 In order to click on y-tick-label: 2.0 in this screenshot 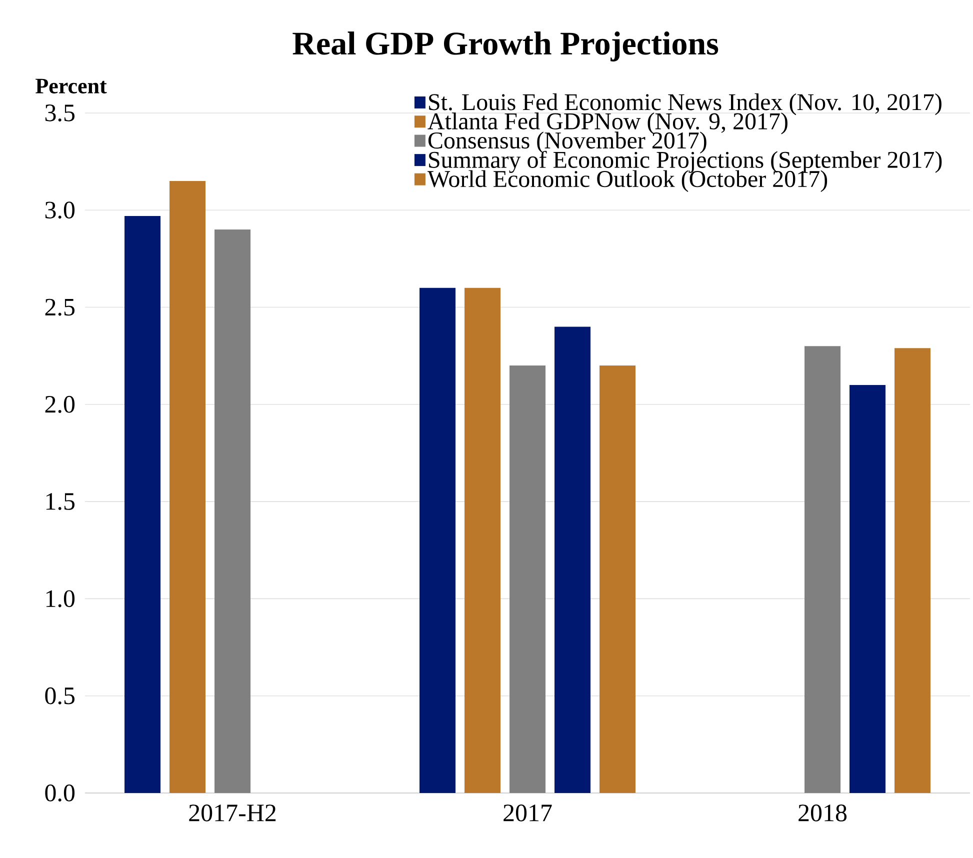, I will do `click(60, 404)`.